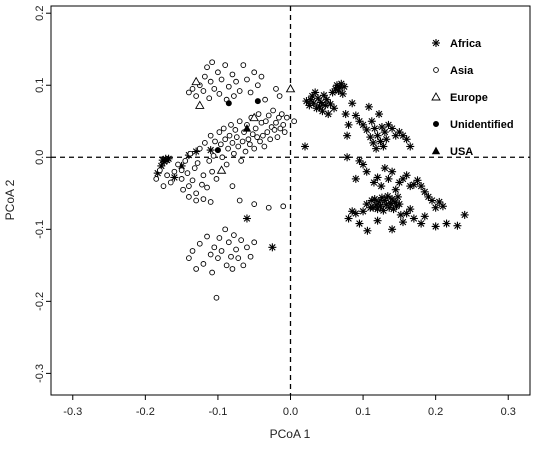 The height and width of the screenshot is (454, 536). What do you see at coordinates (435, 124) in the screenshot?
I see `legend-marker-unidentified` at bounding box center [435, 124].